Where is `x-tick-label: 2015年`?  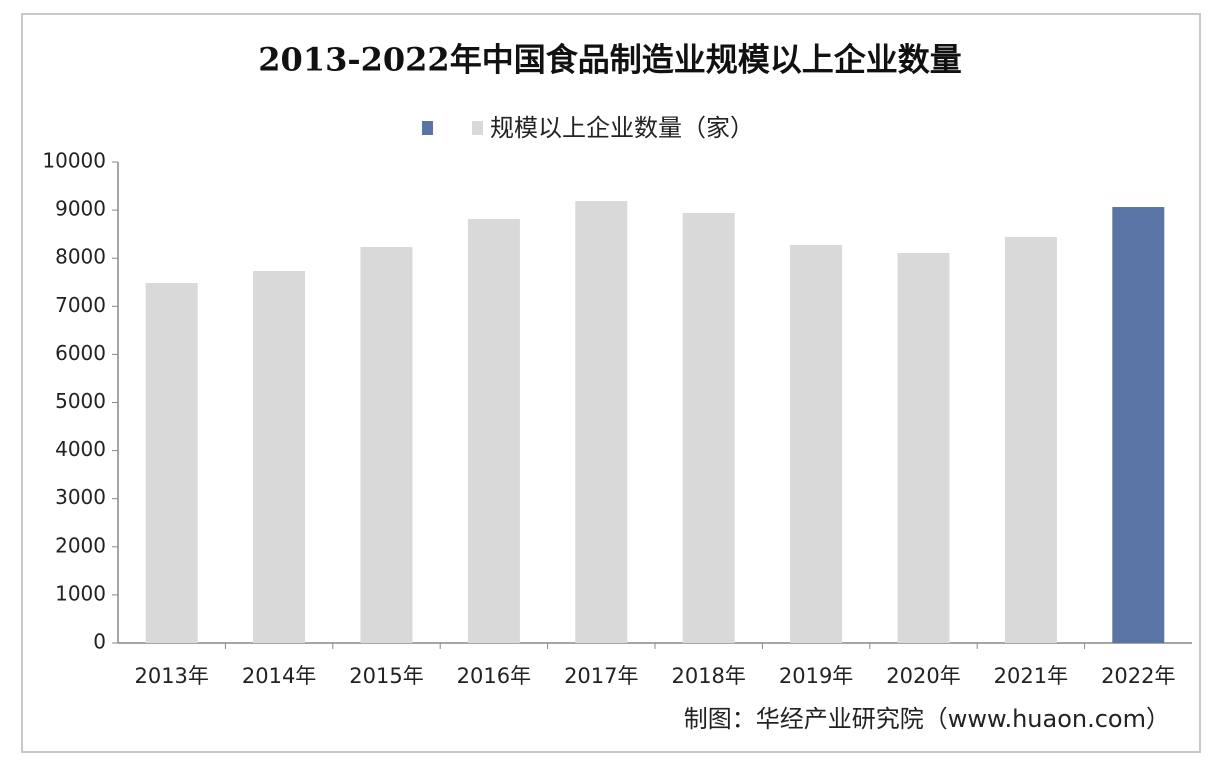
x-tick-label: 2015年 is located at coordinates (386, 676).